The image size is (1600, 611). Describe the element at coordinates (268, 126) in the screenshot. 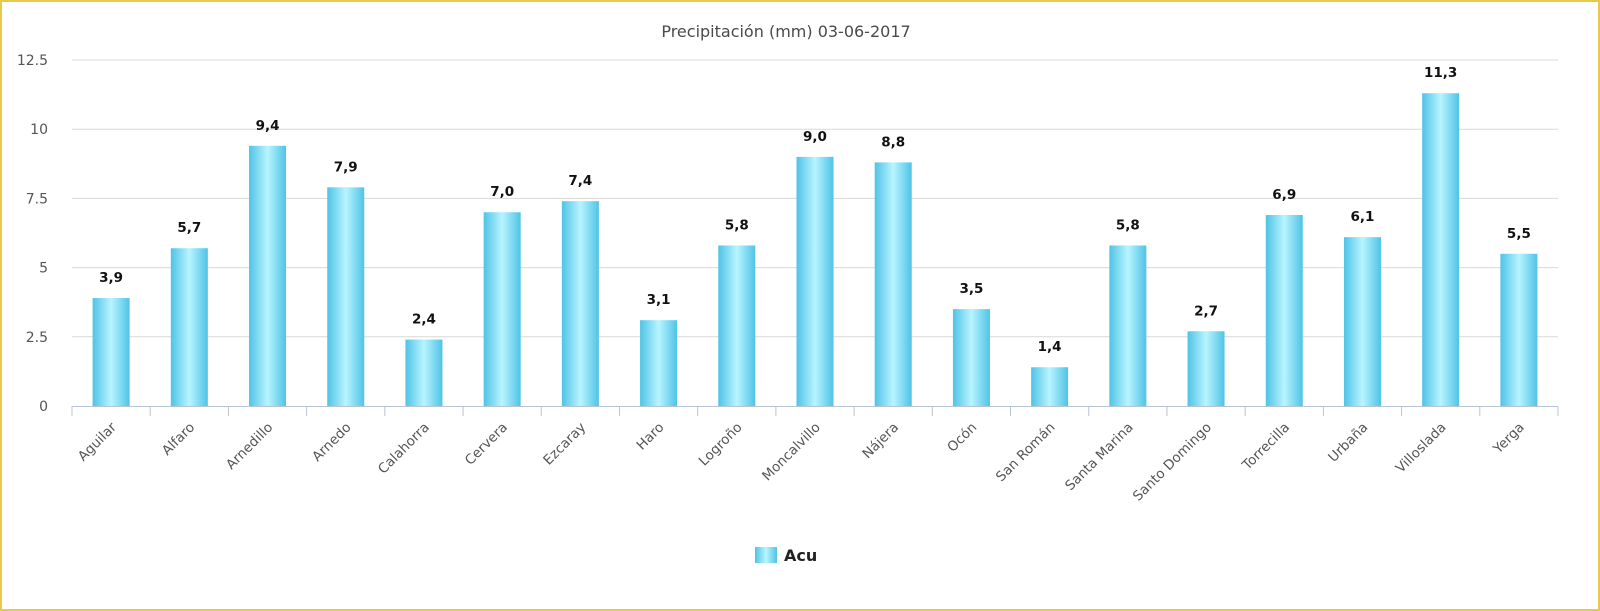

I see `data-label: 9,4` at that location.